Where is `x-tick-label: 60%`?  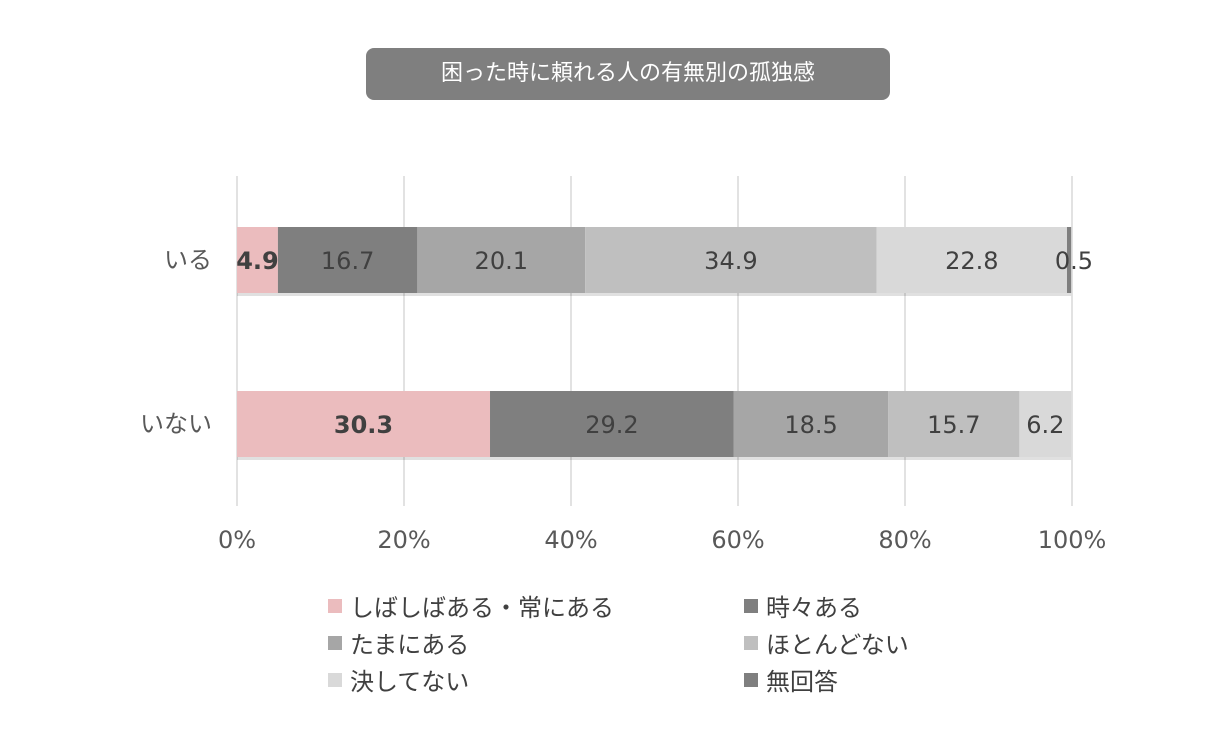 x-tick-label: 60% is located at coordinates (737, 540).